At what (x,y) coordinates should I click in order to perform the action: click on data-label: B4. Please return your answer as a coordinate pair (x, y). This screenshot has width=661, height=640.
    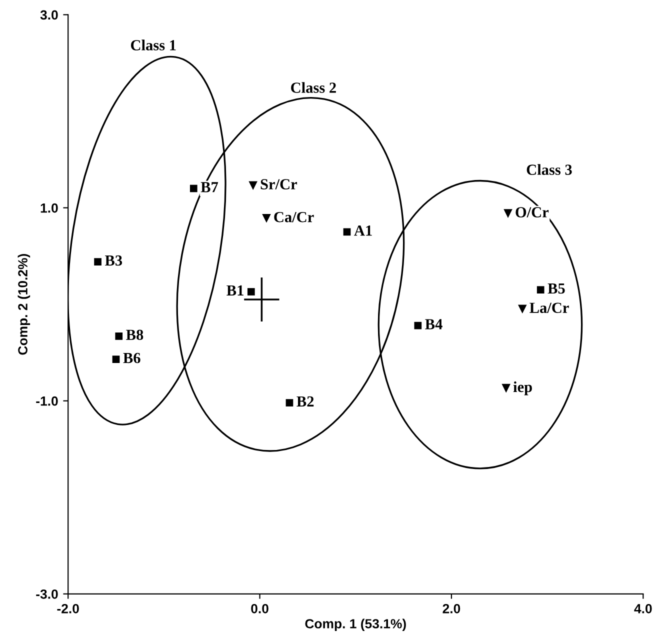
    Looking at the image, I should click on (433, 324).